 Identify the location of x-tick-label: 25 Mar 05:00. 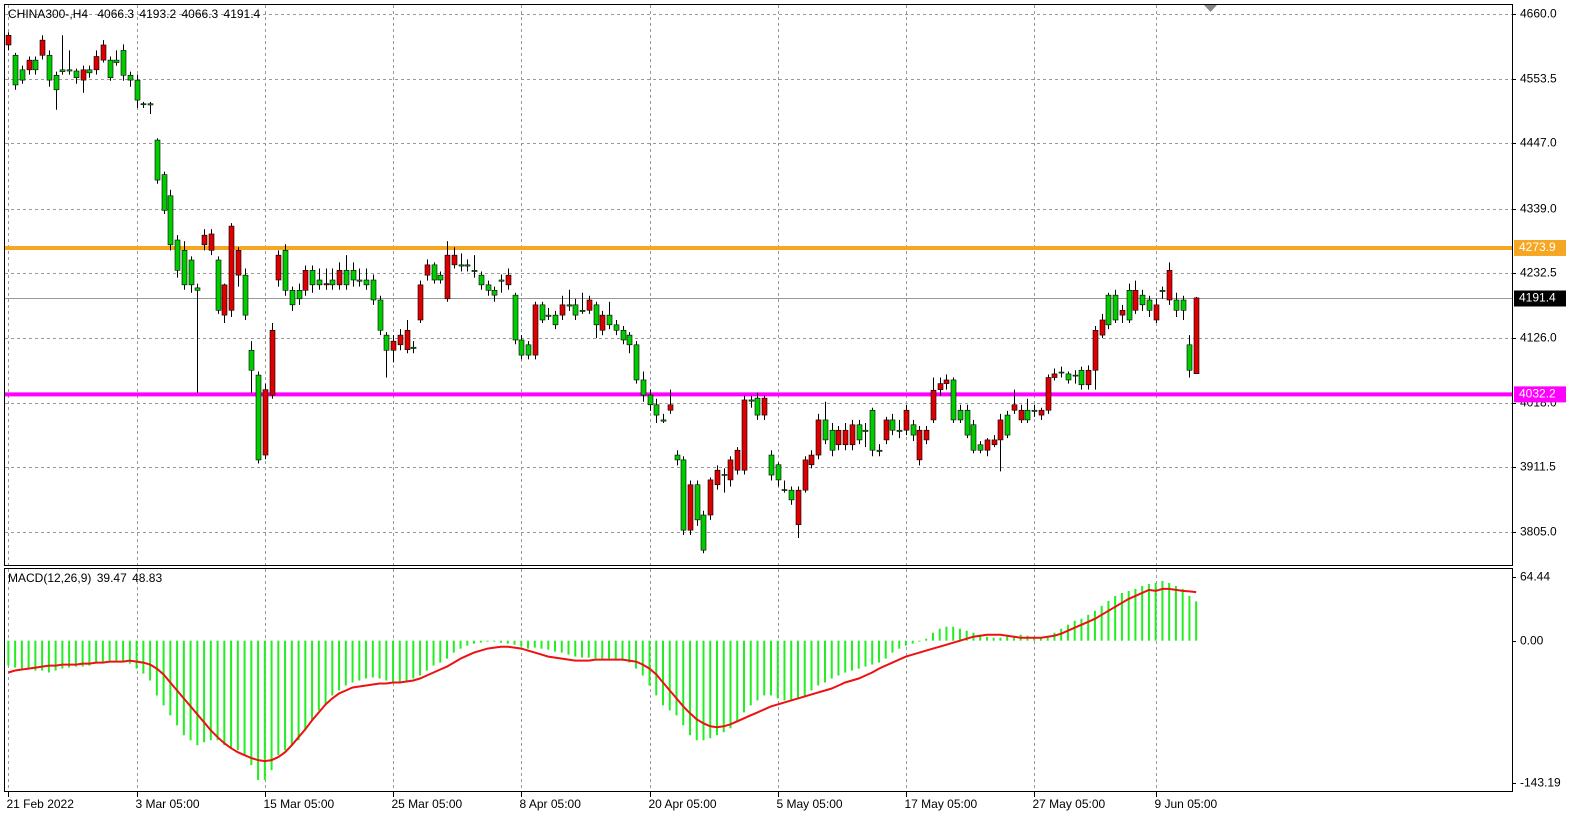
(427, 804).